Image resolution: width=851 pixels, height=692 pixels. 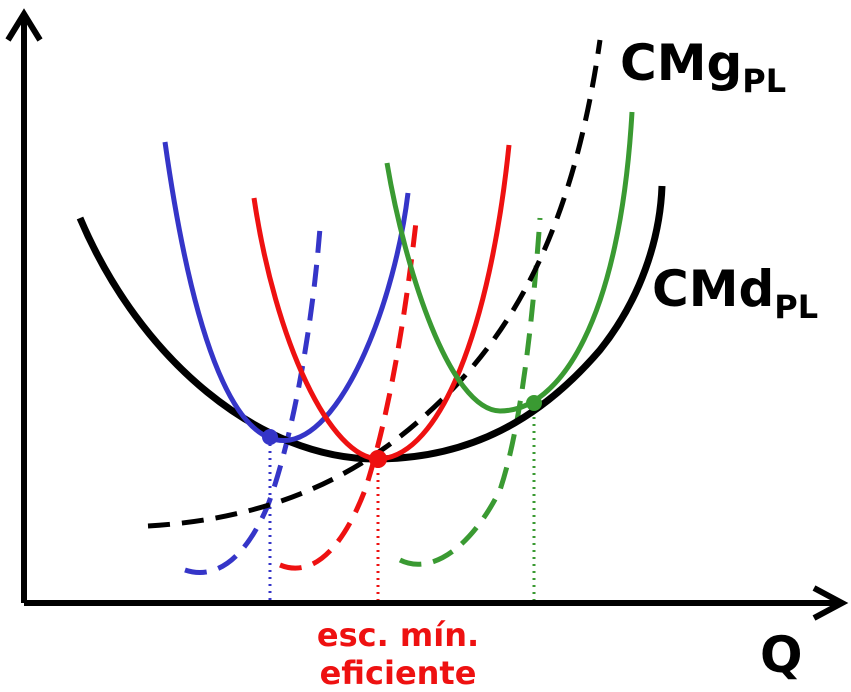 What do you see at coordinates (781, 655) in the screenshot?
I see `x-axis-label: Q` at bounding box center [781, 655].